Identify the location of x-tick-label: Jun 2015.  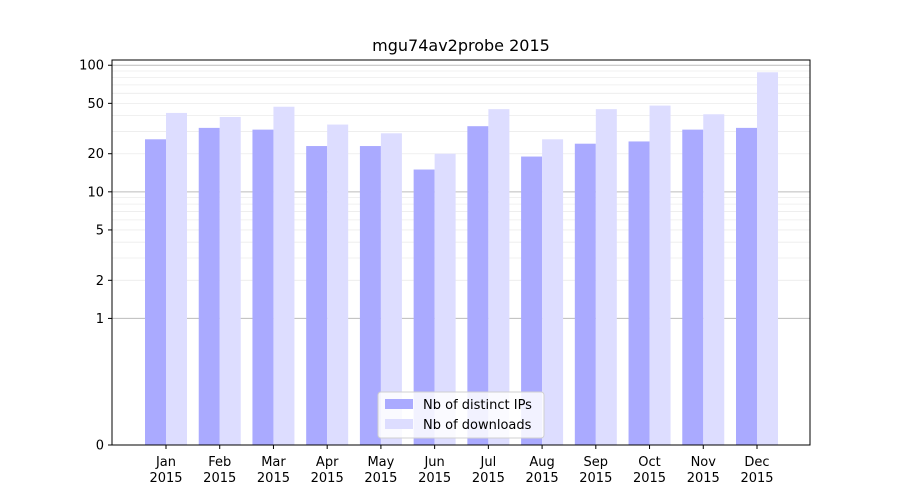
(434, 470).